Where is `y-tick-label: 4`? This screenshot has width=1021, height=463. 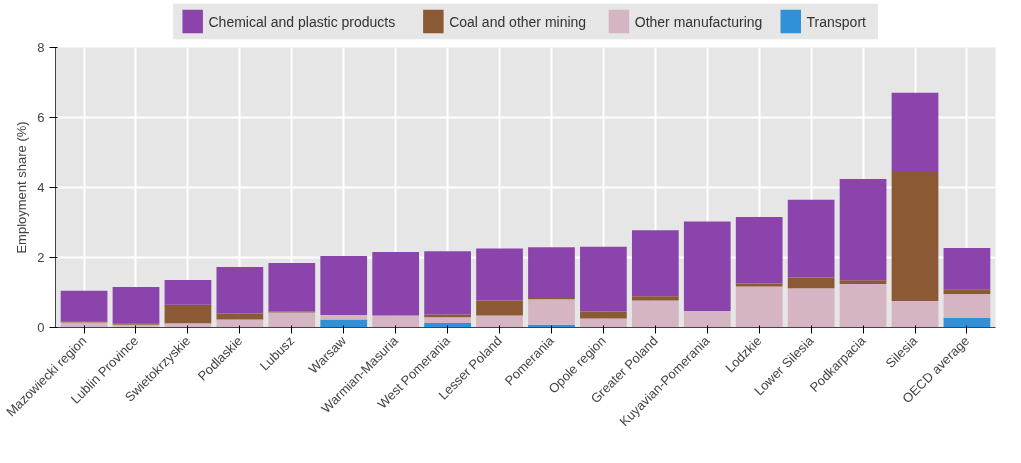
y-tick-label: 4 is located at coordinates (41, 187).